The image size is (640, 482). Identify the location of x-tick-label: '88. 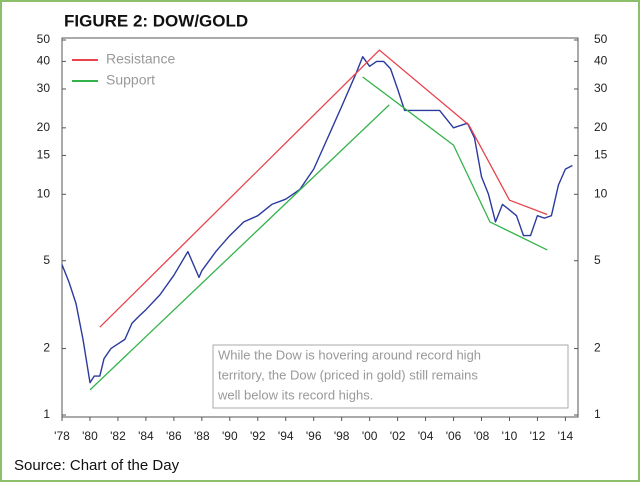
(202, 436).